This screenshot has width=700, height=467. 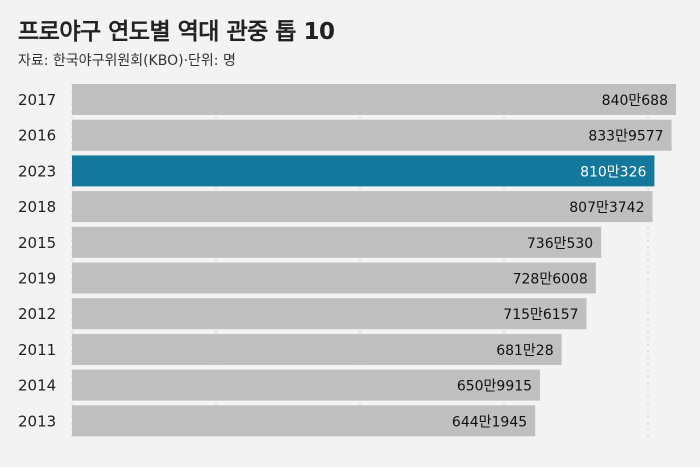 What do you see at coordinates (37, 386) in the screenshot?
I see `category-label-2014: 2014` at bounding box center [37, 386].